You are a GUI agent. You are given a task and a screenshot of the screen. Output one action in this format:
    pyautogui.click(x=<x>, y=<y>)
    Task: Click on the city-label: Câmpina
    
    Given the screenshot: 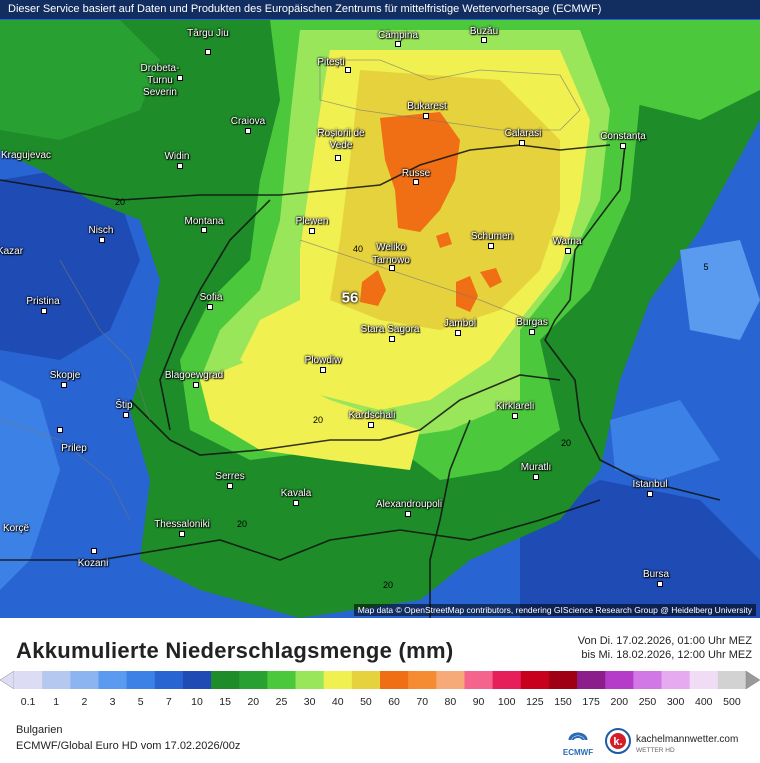 What is the action you would take?
    pyautogui.click(x=398, y=35)
    